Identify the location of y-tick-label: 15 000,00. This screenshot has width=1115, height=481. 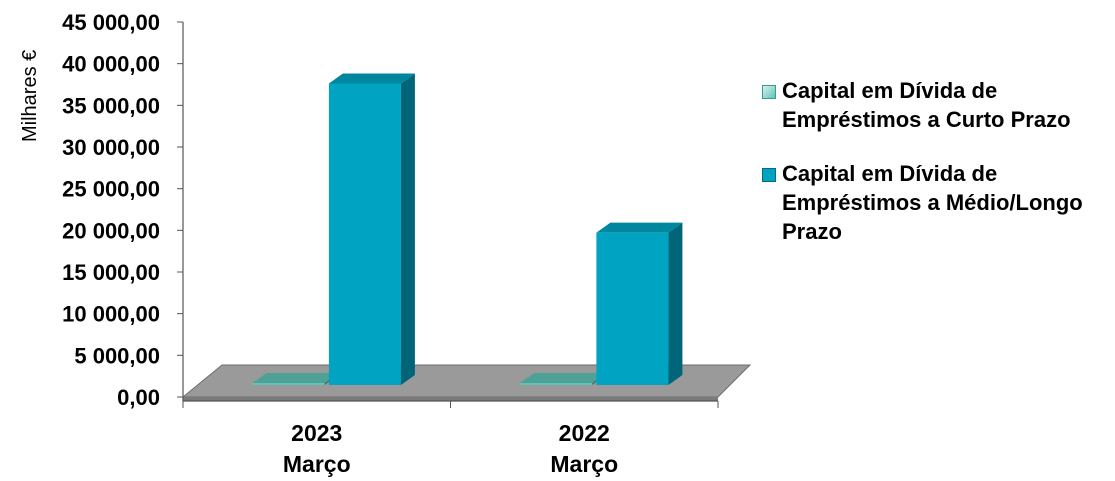
(111, 272).